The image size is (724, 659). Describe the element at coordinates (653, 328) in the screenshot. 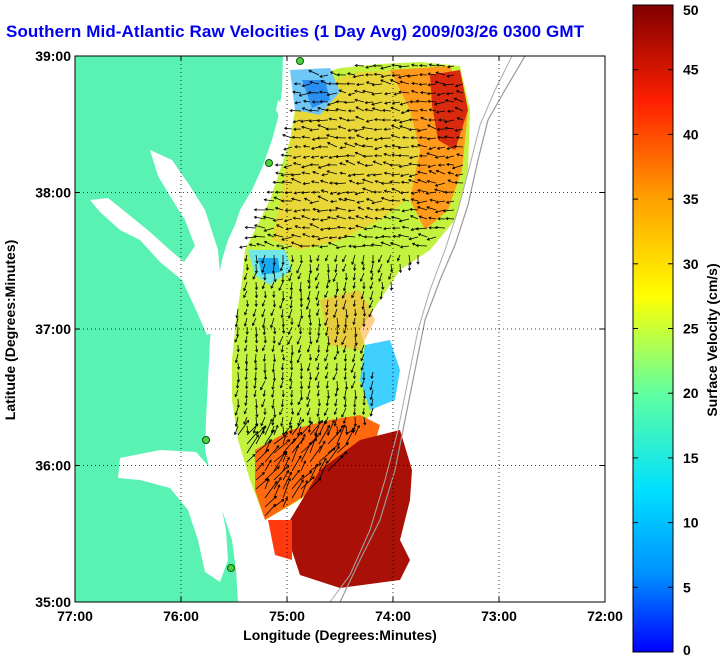

I see `colorbar` at that location.